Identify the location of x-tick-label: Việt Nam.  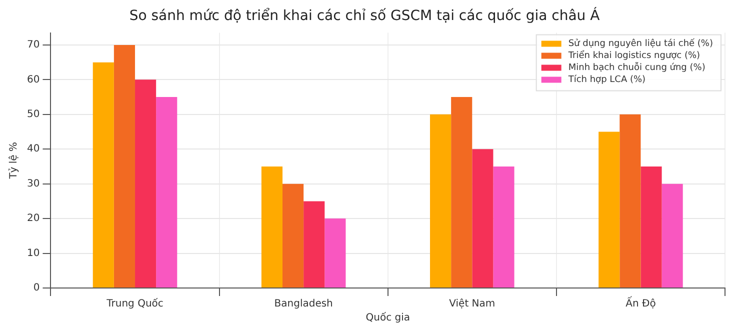
(472, 304).